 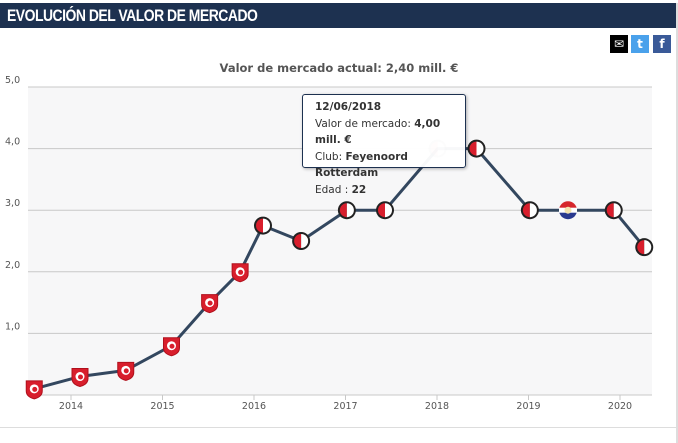 What do you see at coordinates (339, 427) in the screenshot?
I see `divider` at bounding box center [339, 427].